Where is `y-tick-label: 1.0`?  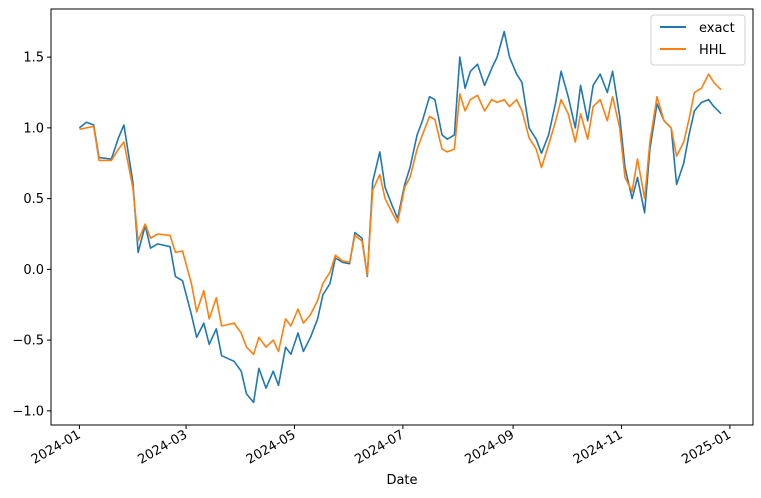 y-tick-label: 1.0 is located at coordinates (33, 128).